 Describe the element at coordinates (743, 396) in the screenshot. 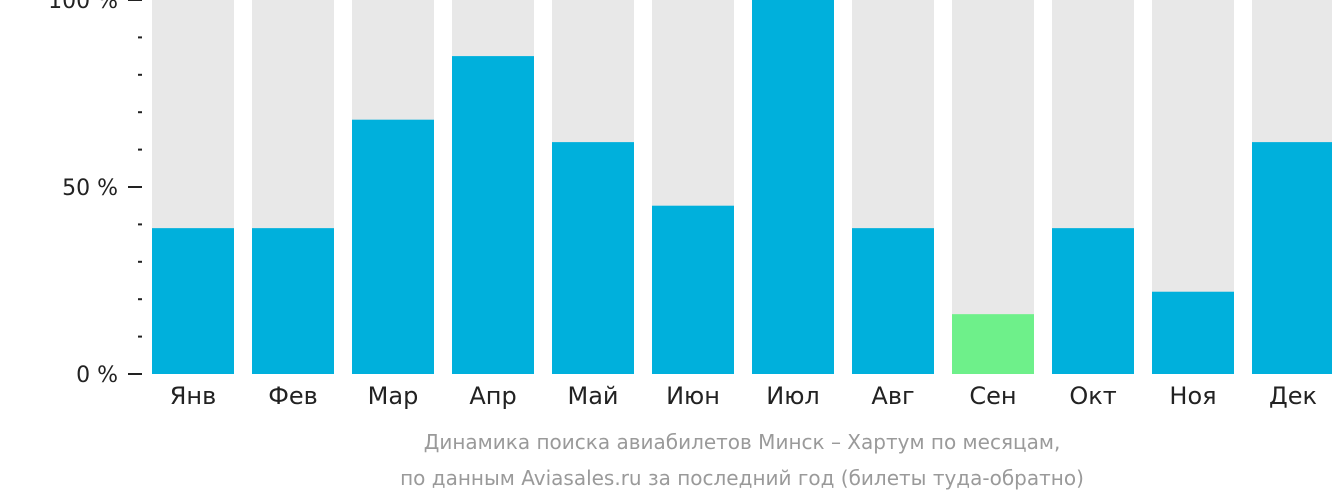

I see `x-axis-labels: Янв Фев Мар Апр Май Июн Июл Авг Сен Окт Ноя Дек` at that location.